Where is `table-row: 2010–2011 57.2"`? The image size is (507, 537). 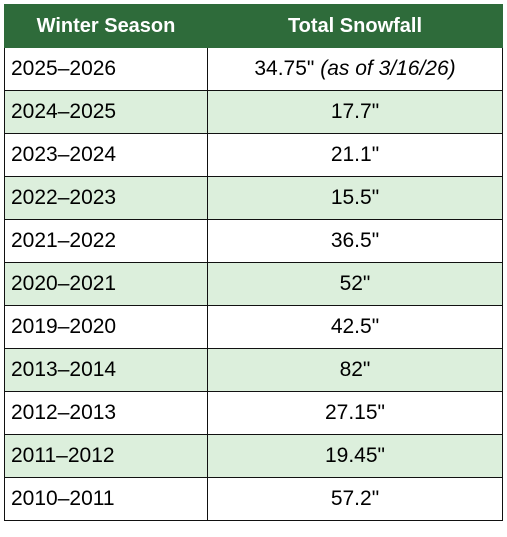 table-row: 2010–2011 57.2" is located at coordinates (253, 499).